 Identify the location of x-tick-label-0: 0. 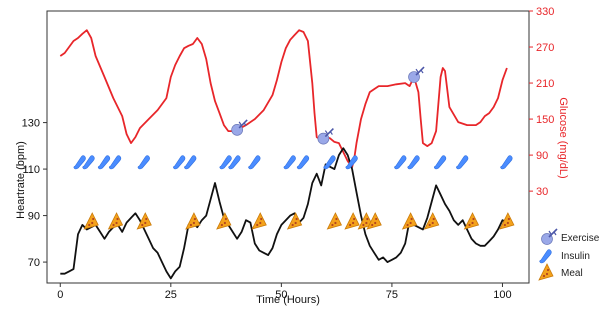
(60, 295).